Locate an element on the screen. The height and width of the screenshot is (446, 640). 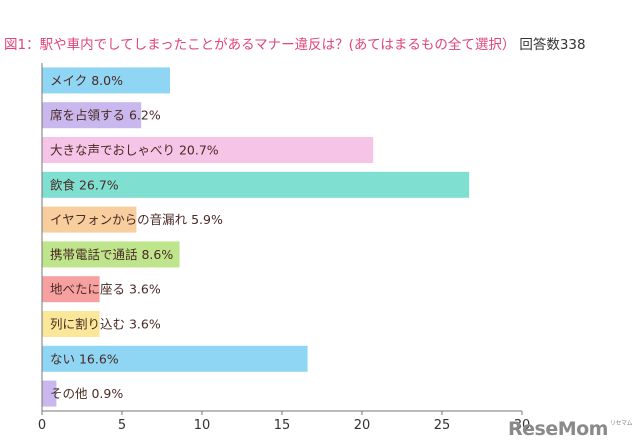
respondent-count: 回答数338 is located at coordinates (552, 45).